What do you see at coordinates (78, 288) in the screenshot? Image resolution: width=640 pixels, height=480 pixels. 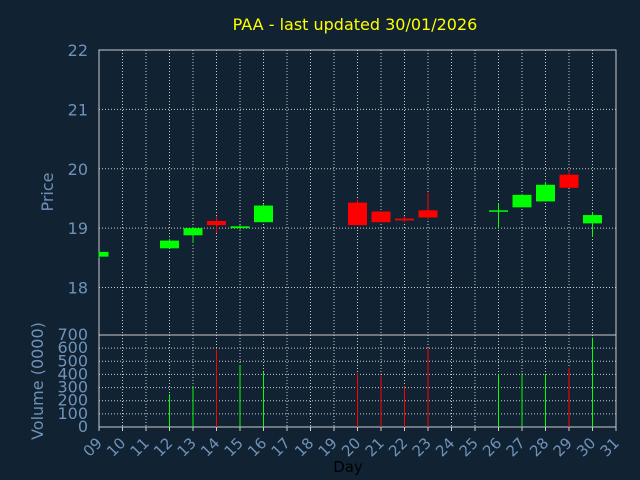 I see `price-tick-label: 18` at bounding box center [78, 288].